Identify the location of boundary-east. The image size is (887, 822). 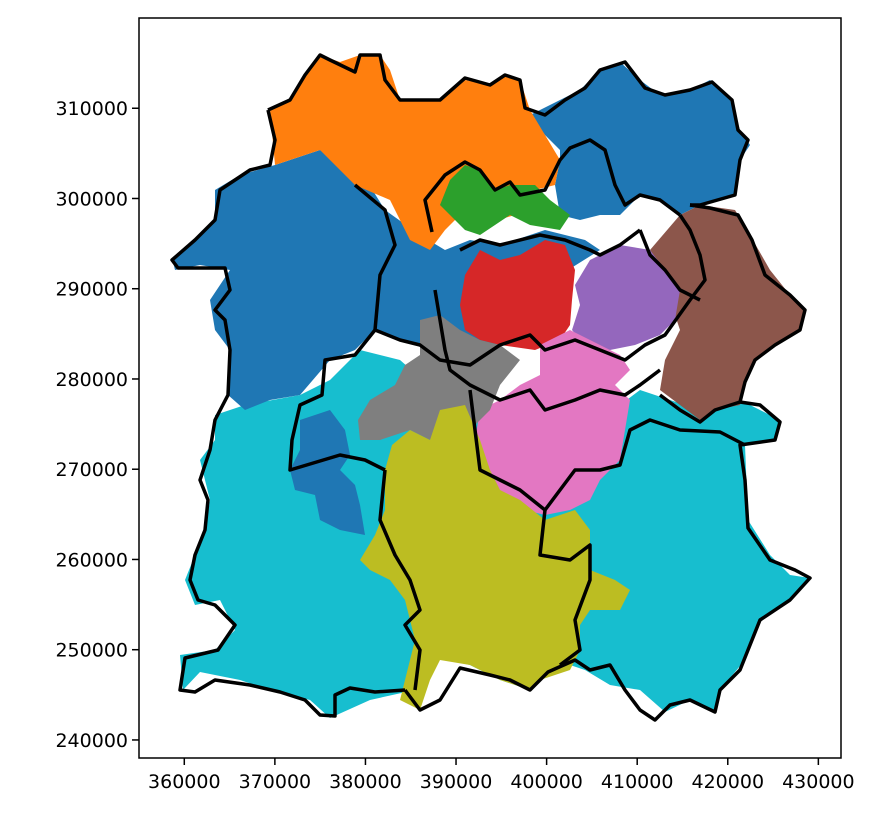
(732, 313).